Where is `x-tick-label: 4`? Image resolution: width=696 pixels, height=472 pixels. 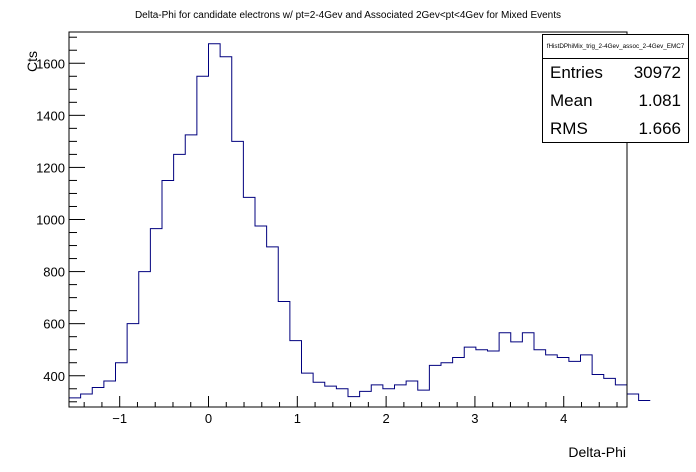
x-tick-label: 4 is located at coordinates (563, 418).